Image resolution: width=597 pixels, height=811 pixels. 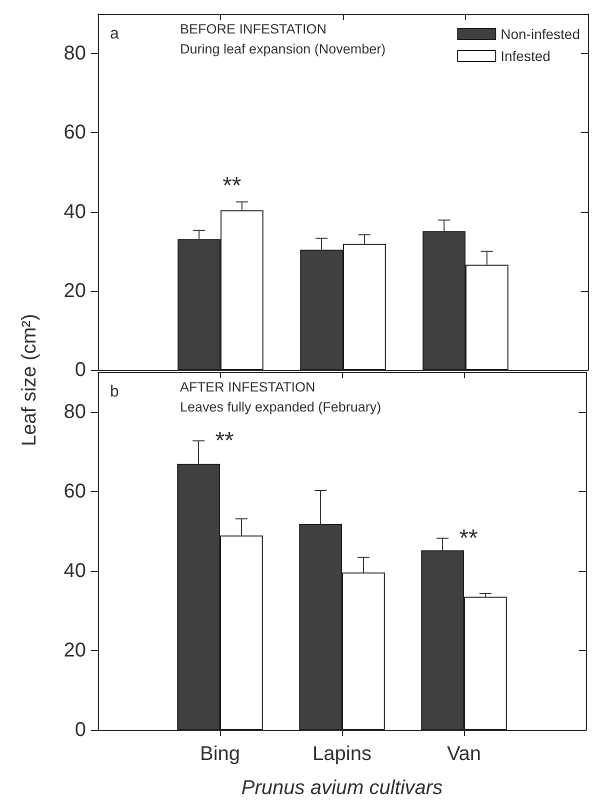 What do you see at coordinates (114, 392) in the screenshot?
I see `annotation: b` at bounding box center [114, 392].